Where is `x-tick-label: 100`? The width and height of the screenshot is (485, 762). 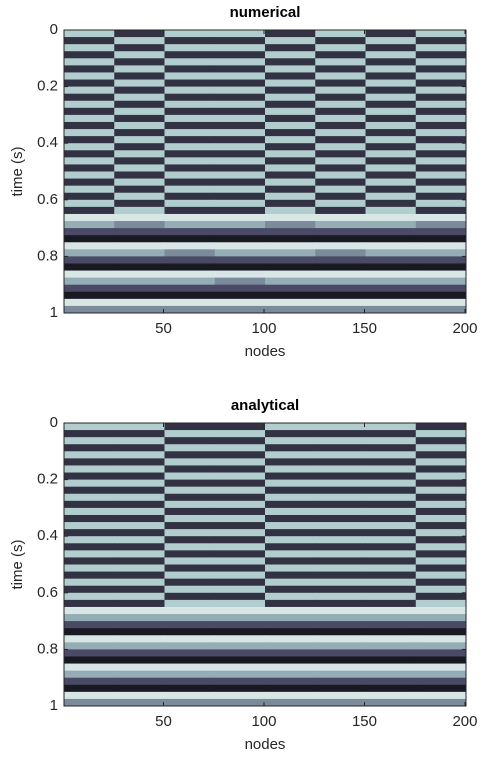 x-tick-label: 100 is located at coordinates (263, 721).